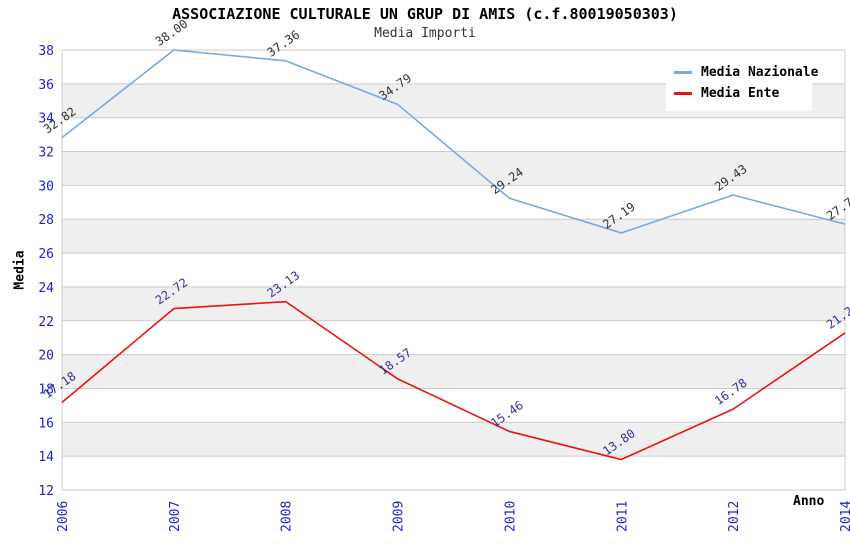  What do you see at coordinates (46, 254) in the screenshot?
I see `y-tick-label: 26` at bounding box center [46, 254].